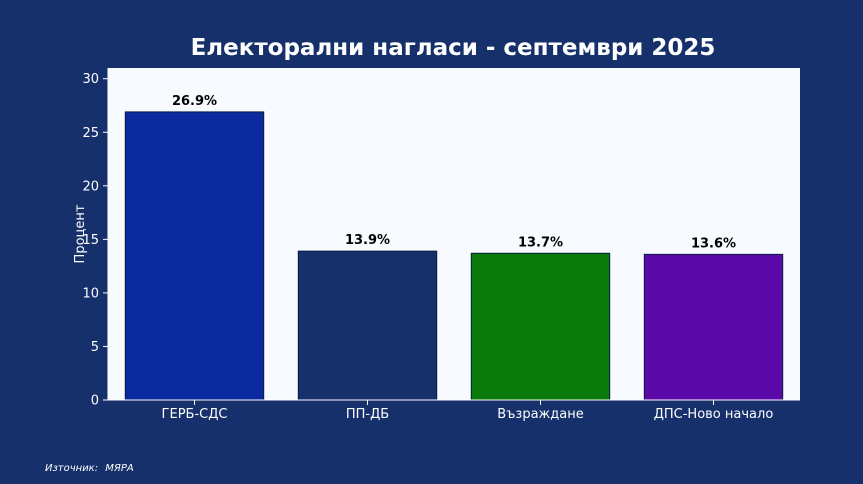 This screenshot has height=484, width=863. Describe the element at coordinates (454, 410) in the screenshot. I see `x-axis: ГЕРБ-СДС ПП-ДБ Възраждане ДПС-Ново начало` at that location.